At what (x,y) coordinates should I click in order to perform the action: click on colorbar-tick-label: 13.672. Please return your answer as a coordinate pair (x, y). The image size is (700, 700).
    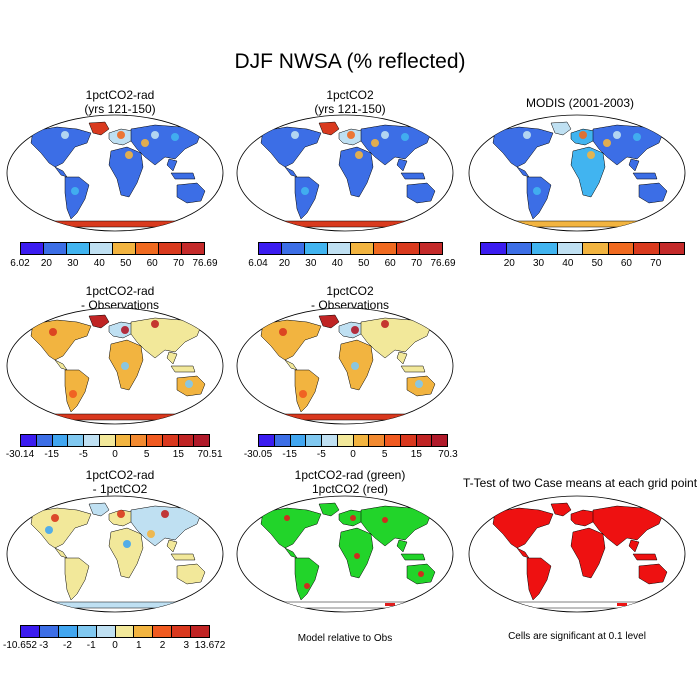
    Looking at the image, I should click on (210, 645).